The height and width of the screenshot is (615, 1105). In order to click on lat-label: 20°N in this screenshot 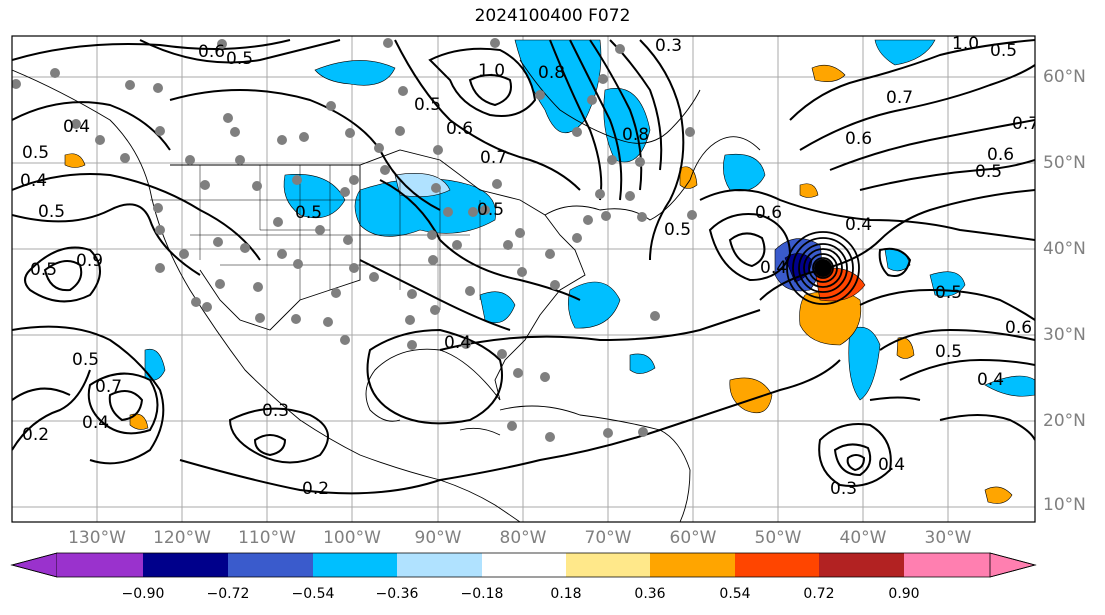, I will do `click(1064, 421)`.